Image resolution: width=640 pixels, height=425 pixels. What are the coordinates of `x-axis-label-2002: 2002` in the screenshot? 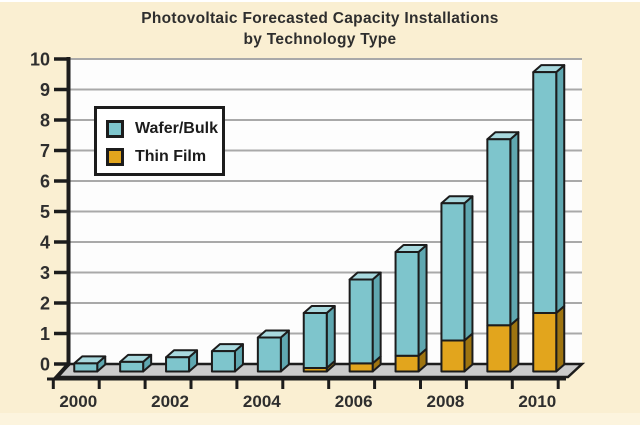 It's located at (170, 401).